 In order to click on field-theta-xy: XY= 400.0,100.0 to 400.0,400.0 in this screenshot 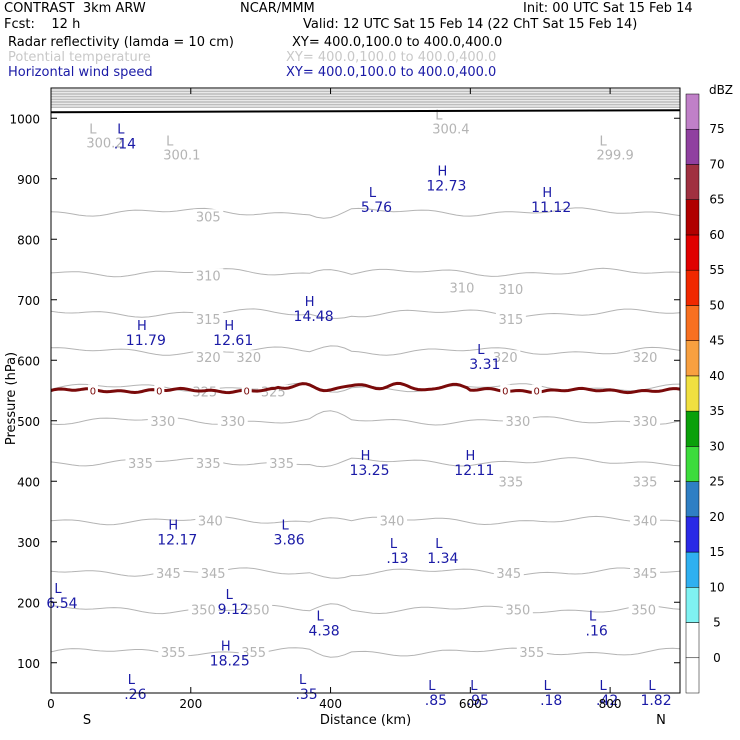, I will do `click(391, 57)`.